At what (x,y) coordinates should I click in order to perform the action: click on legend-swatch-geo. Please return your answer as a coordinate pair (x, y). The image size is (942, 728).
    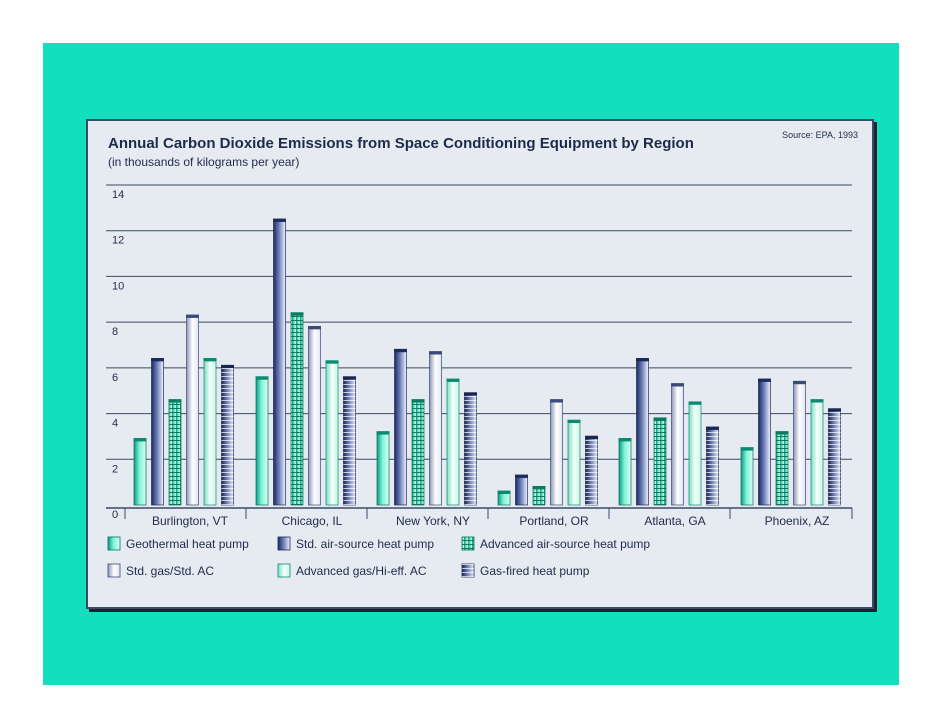
    Looking at the image, I should click on (114, 543).